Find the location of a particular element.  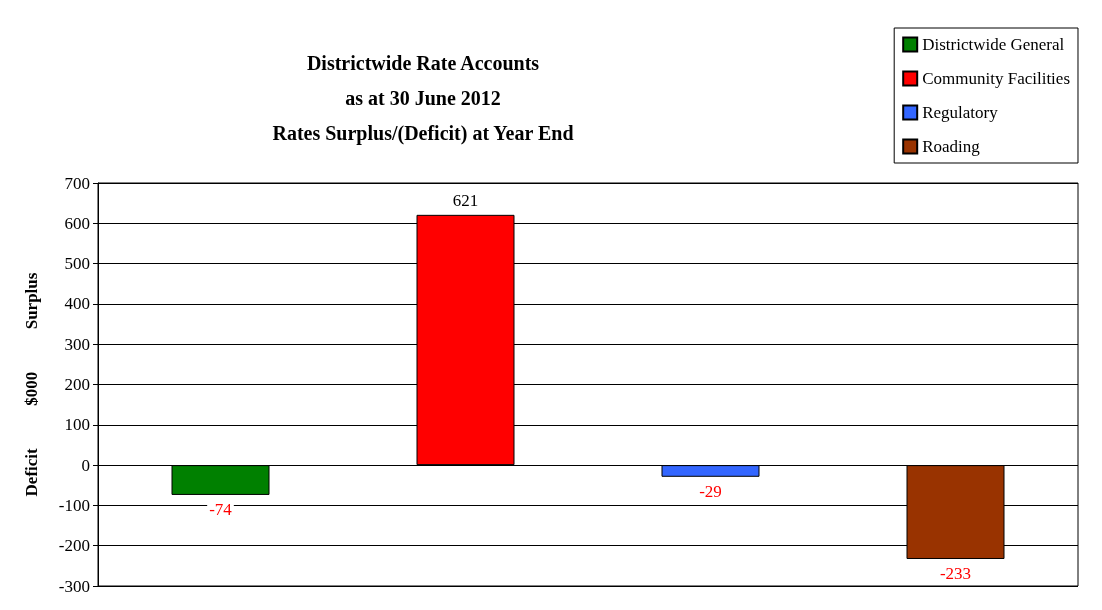

y-tick-label: 100 is located at coordinates (77, 425).